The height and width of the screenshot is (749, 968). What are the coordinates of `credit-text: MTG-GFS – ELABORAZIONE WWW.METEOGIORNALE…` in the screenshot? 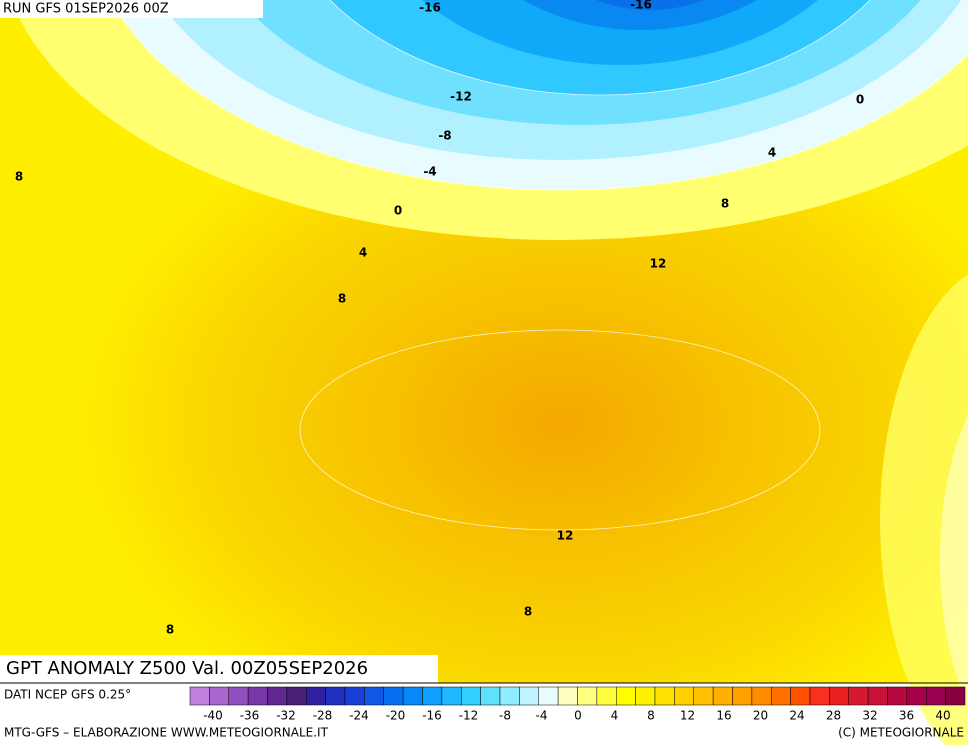 It's located at (166, 733).